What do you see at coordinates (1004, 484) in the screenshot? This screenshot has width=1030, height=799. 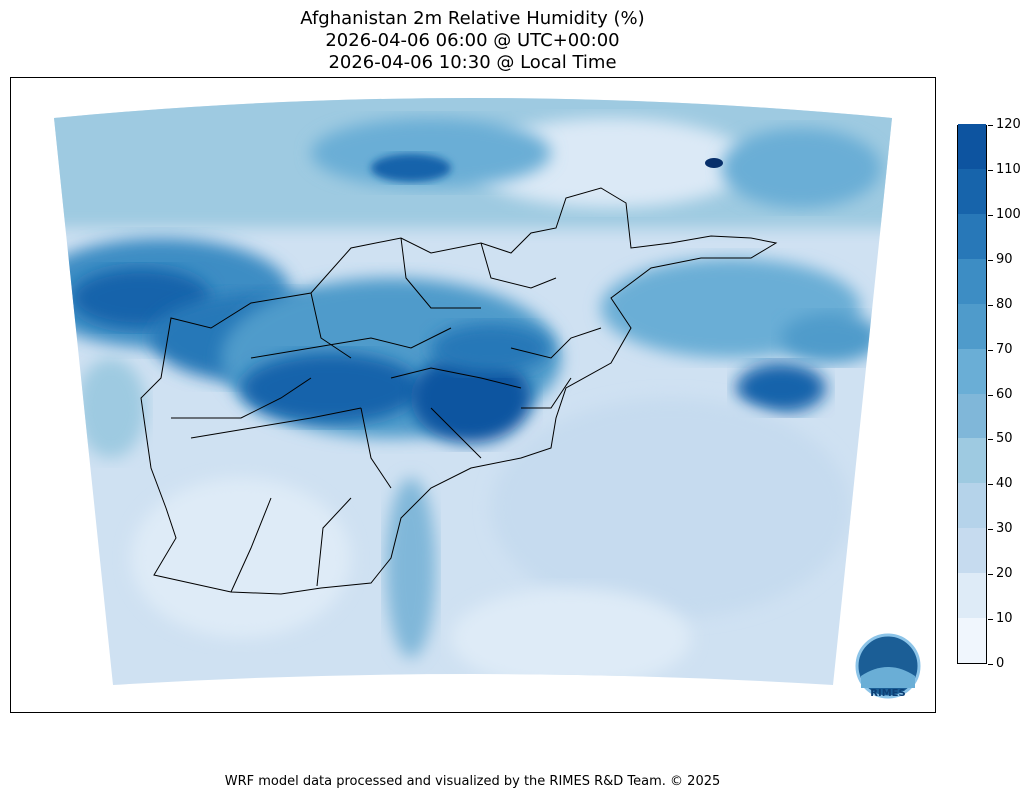 I see `colorbar-tick-label: 40` at bounding box center [1004, 484].